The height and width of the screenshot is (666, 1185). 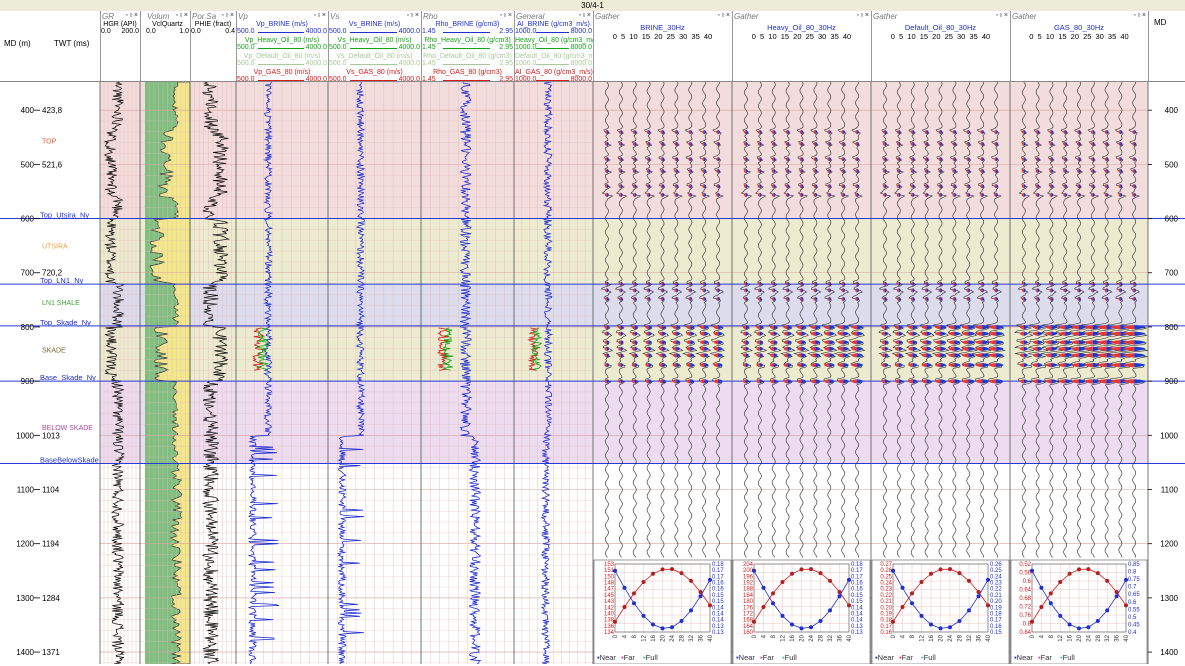 What do you see at coordinates (857, 571) in the screenshot?
I see `ava-right-tick: 0.17` at bounding box center [857, 571].